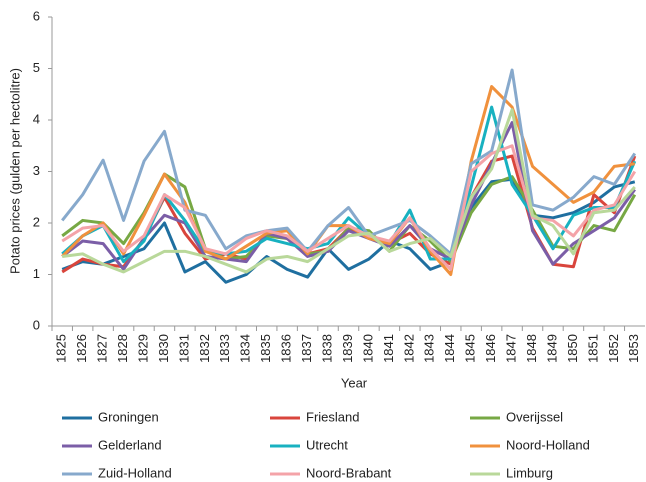 Image resolution: width=646 pixels, height=482 pixels. Describe the element at coordinates (367, 348) in the screenshot. I see `x-tick-label: 1840` at that location.